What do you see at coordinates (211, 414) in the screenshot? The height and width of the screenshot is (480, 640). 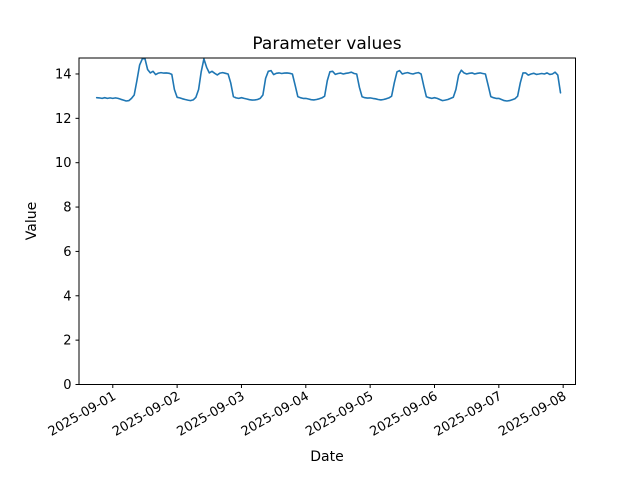 I see `x-tick-label: 2025-09-03` at bounding box center [211, 414].